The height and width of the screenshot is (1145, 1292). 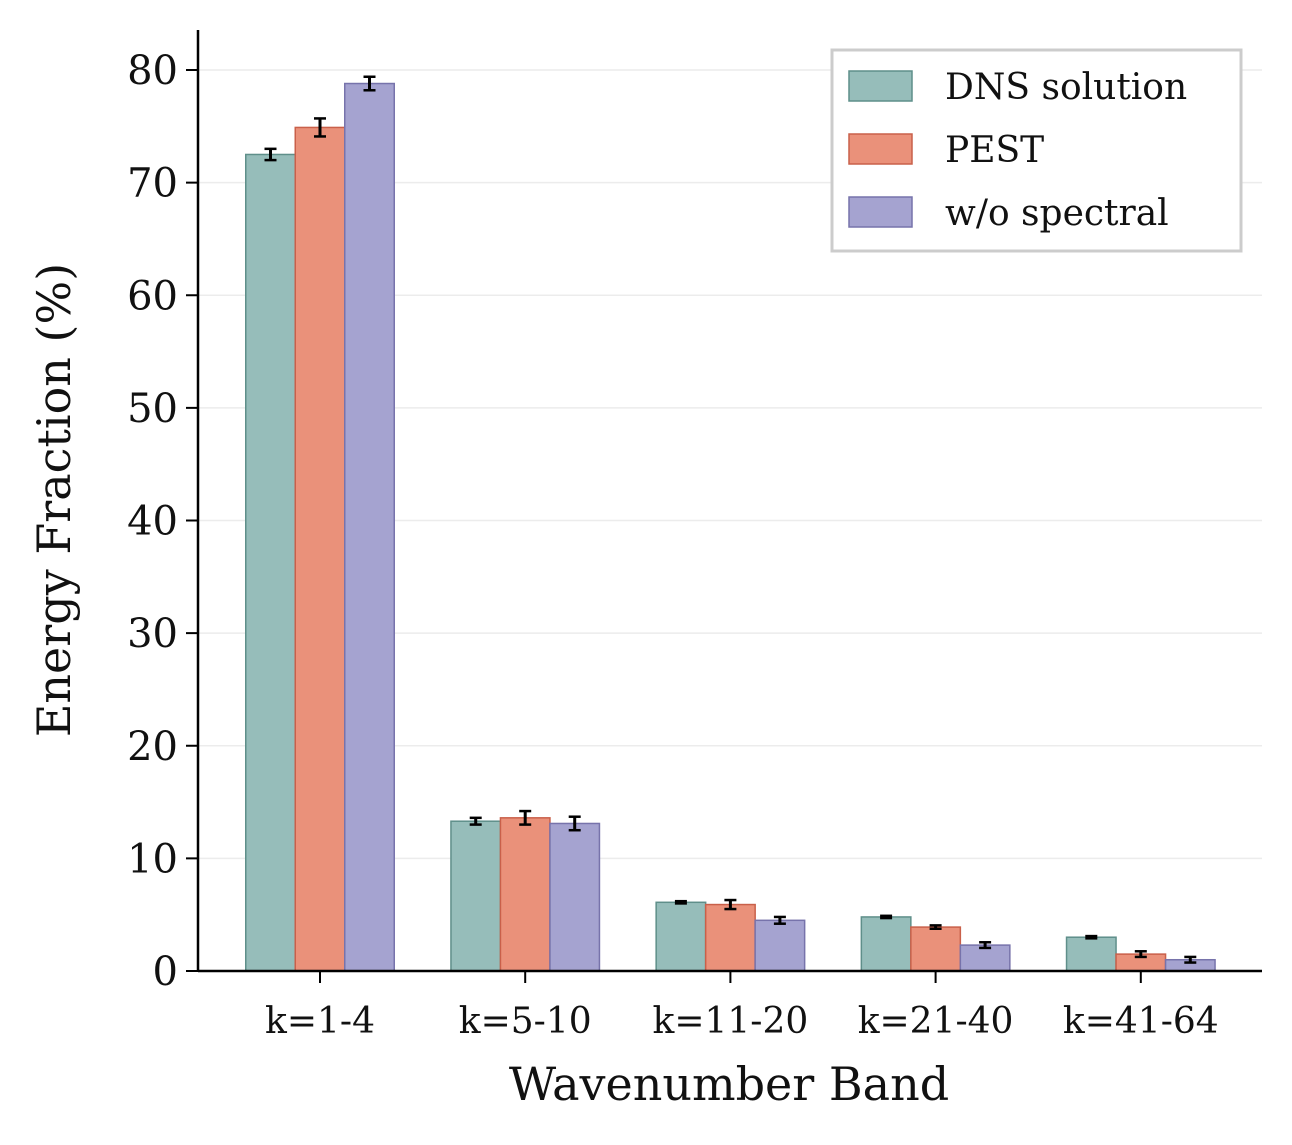 What do you see at coordinates (152, 184) in the screenshot?
I see `y-tick-label: 70` at bounding box center [152, 184].